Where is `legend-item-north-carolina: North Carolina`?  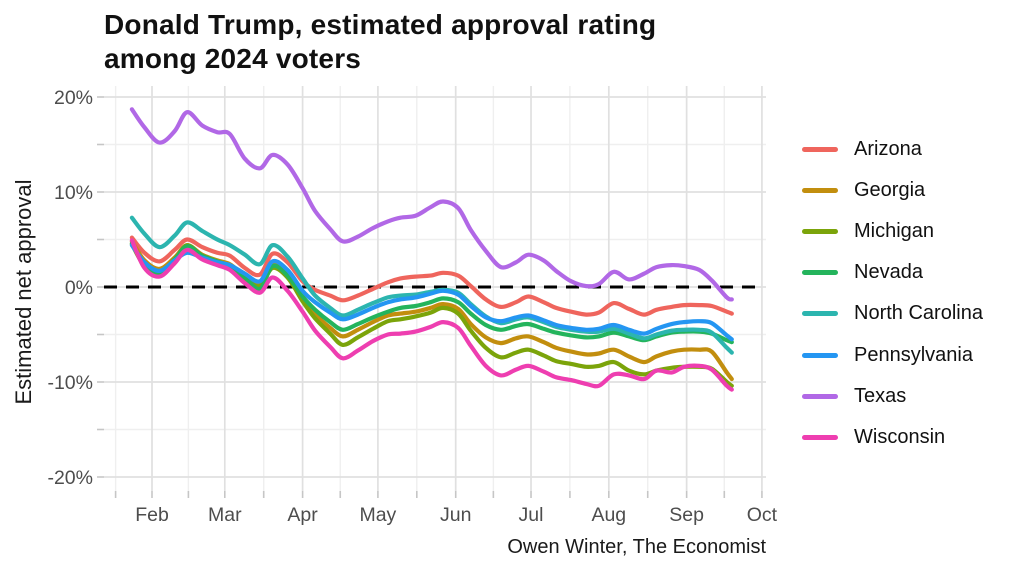 legend-item-north-carolina: North Carolina is located at coordinates (892, 313).